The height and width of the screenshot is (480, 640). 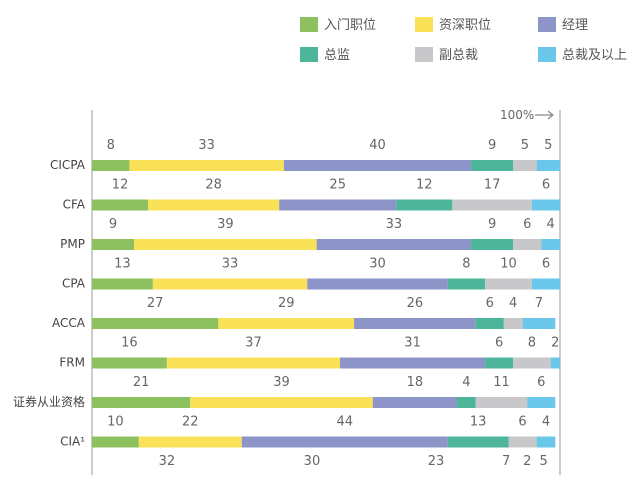 What do you see at coordinates (286, 303) in the screenshot?
I see `data-label: 29` at bounding box center [286, 303].